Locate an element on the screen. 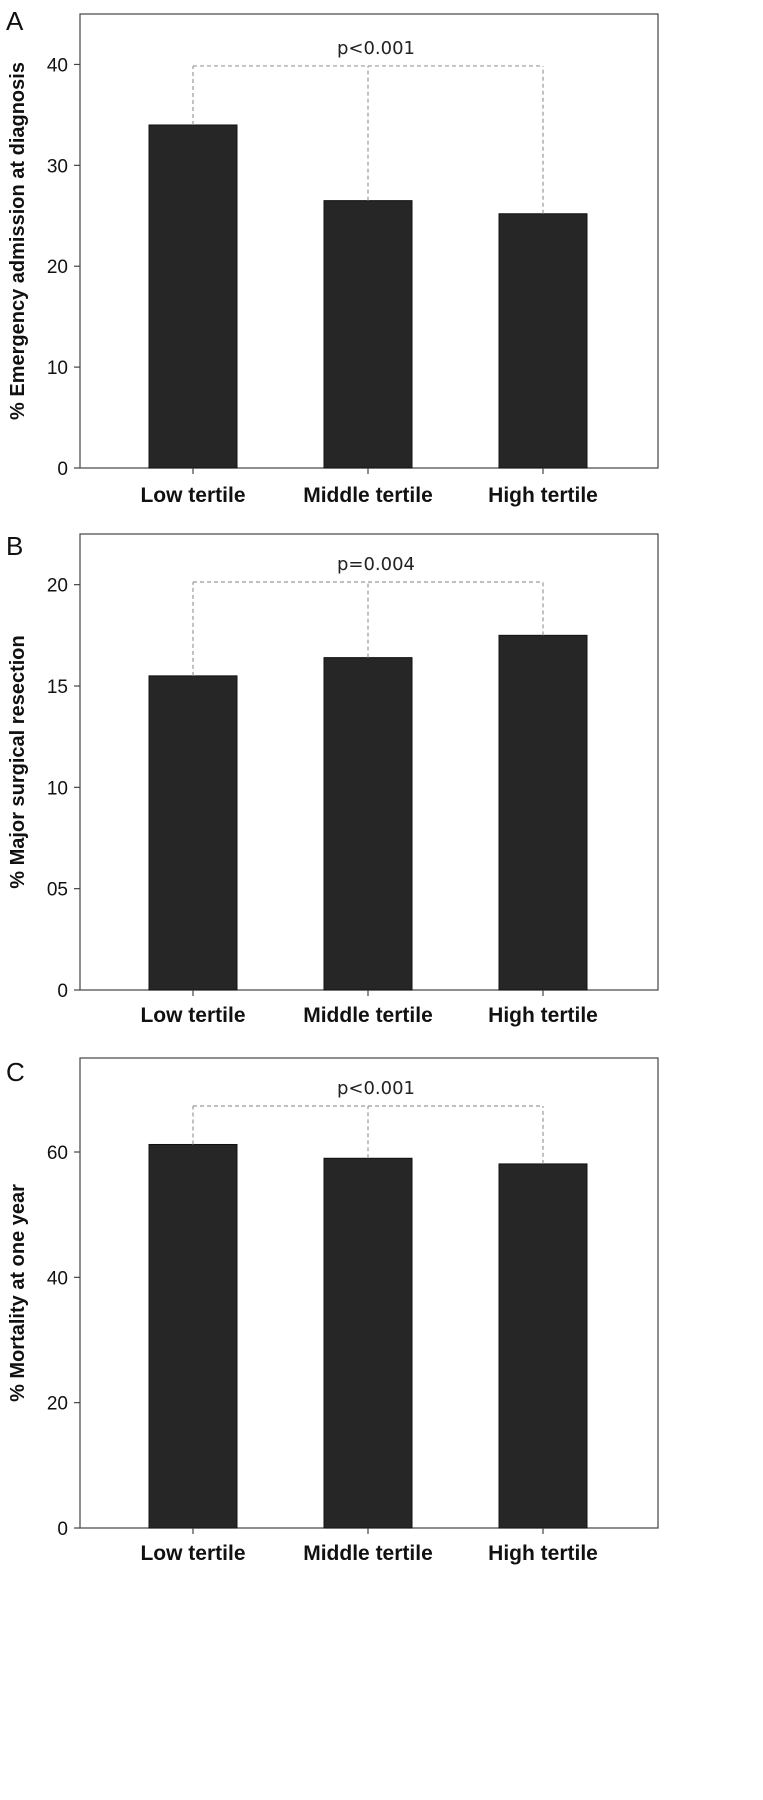 The height and width of the screenshot is (1800, 763). y-tick-label: 30 is located at coordinates (57, 166).